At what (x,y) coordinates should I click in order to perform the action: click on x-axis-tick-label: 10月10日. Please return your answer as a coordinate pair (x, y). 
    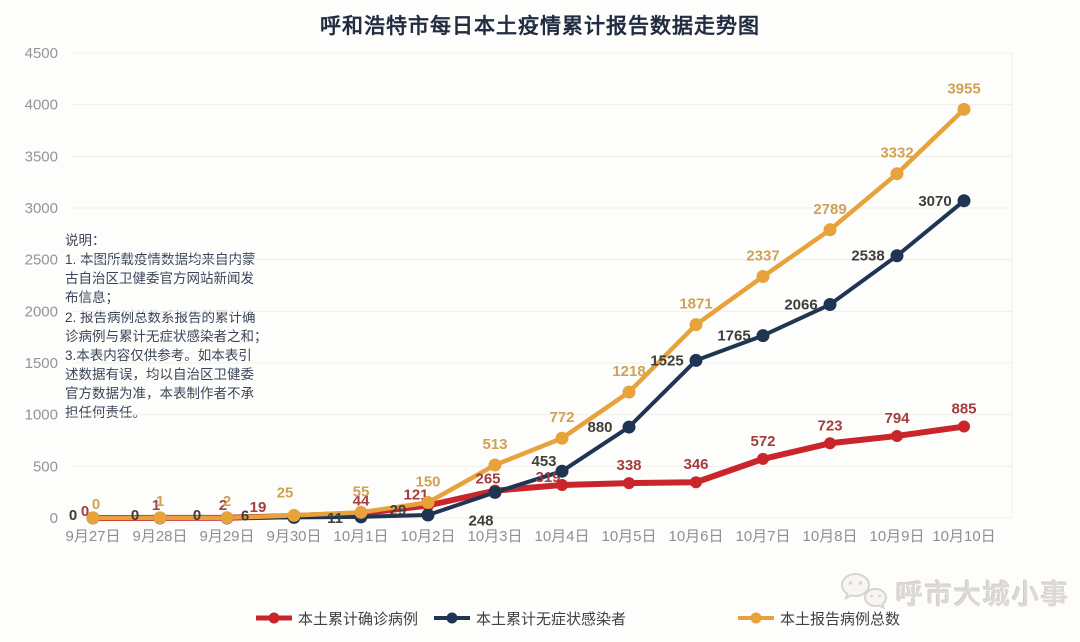
    Looking at the image, I should click on (963, 536).